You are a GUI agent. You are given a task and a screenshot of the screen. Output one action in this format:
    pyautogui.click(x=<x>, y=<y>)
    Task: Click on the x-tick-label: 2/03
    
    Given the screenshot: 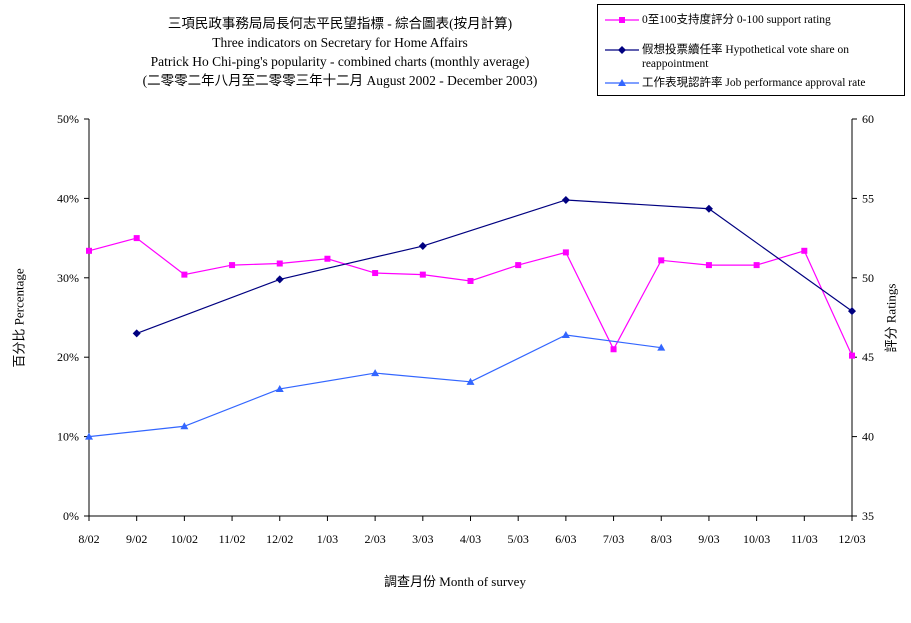 What is the action you would take?
    pyautogui.click(x=374, y=539)
    